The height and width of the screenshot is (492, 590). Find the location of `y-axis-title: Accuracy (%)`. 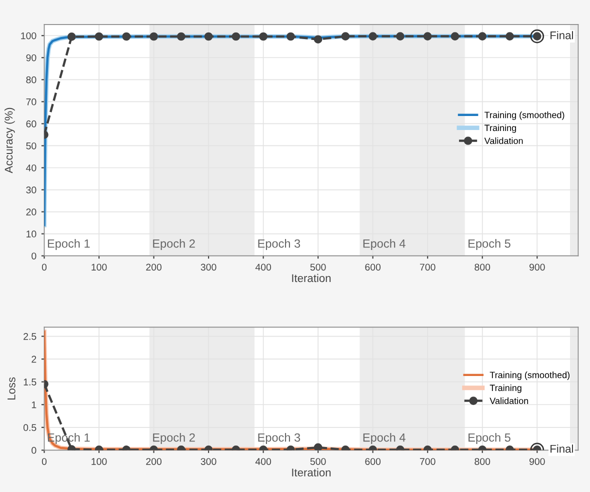

y-axis-title: Accuracy (%) is located at coordinates (9, 141).